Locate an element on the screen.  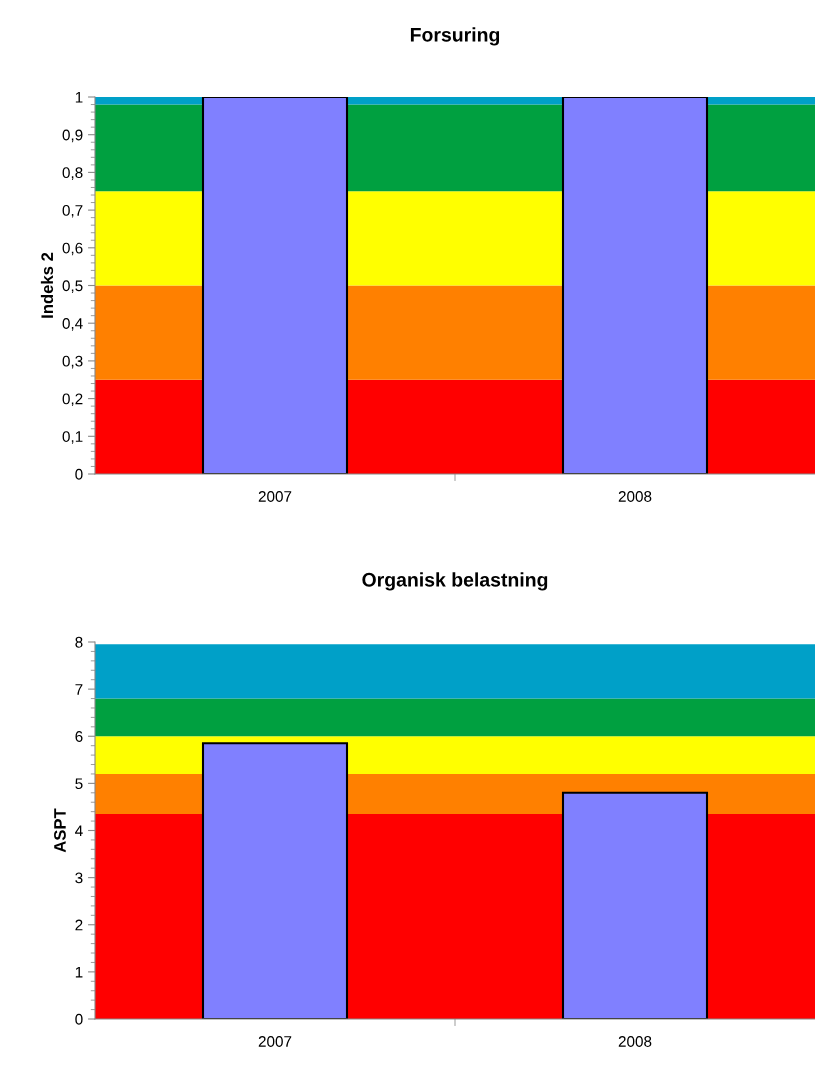
y-tick-label: 0,5 is located at coordinates (72, 286).